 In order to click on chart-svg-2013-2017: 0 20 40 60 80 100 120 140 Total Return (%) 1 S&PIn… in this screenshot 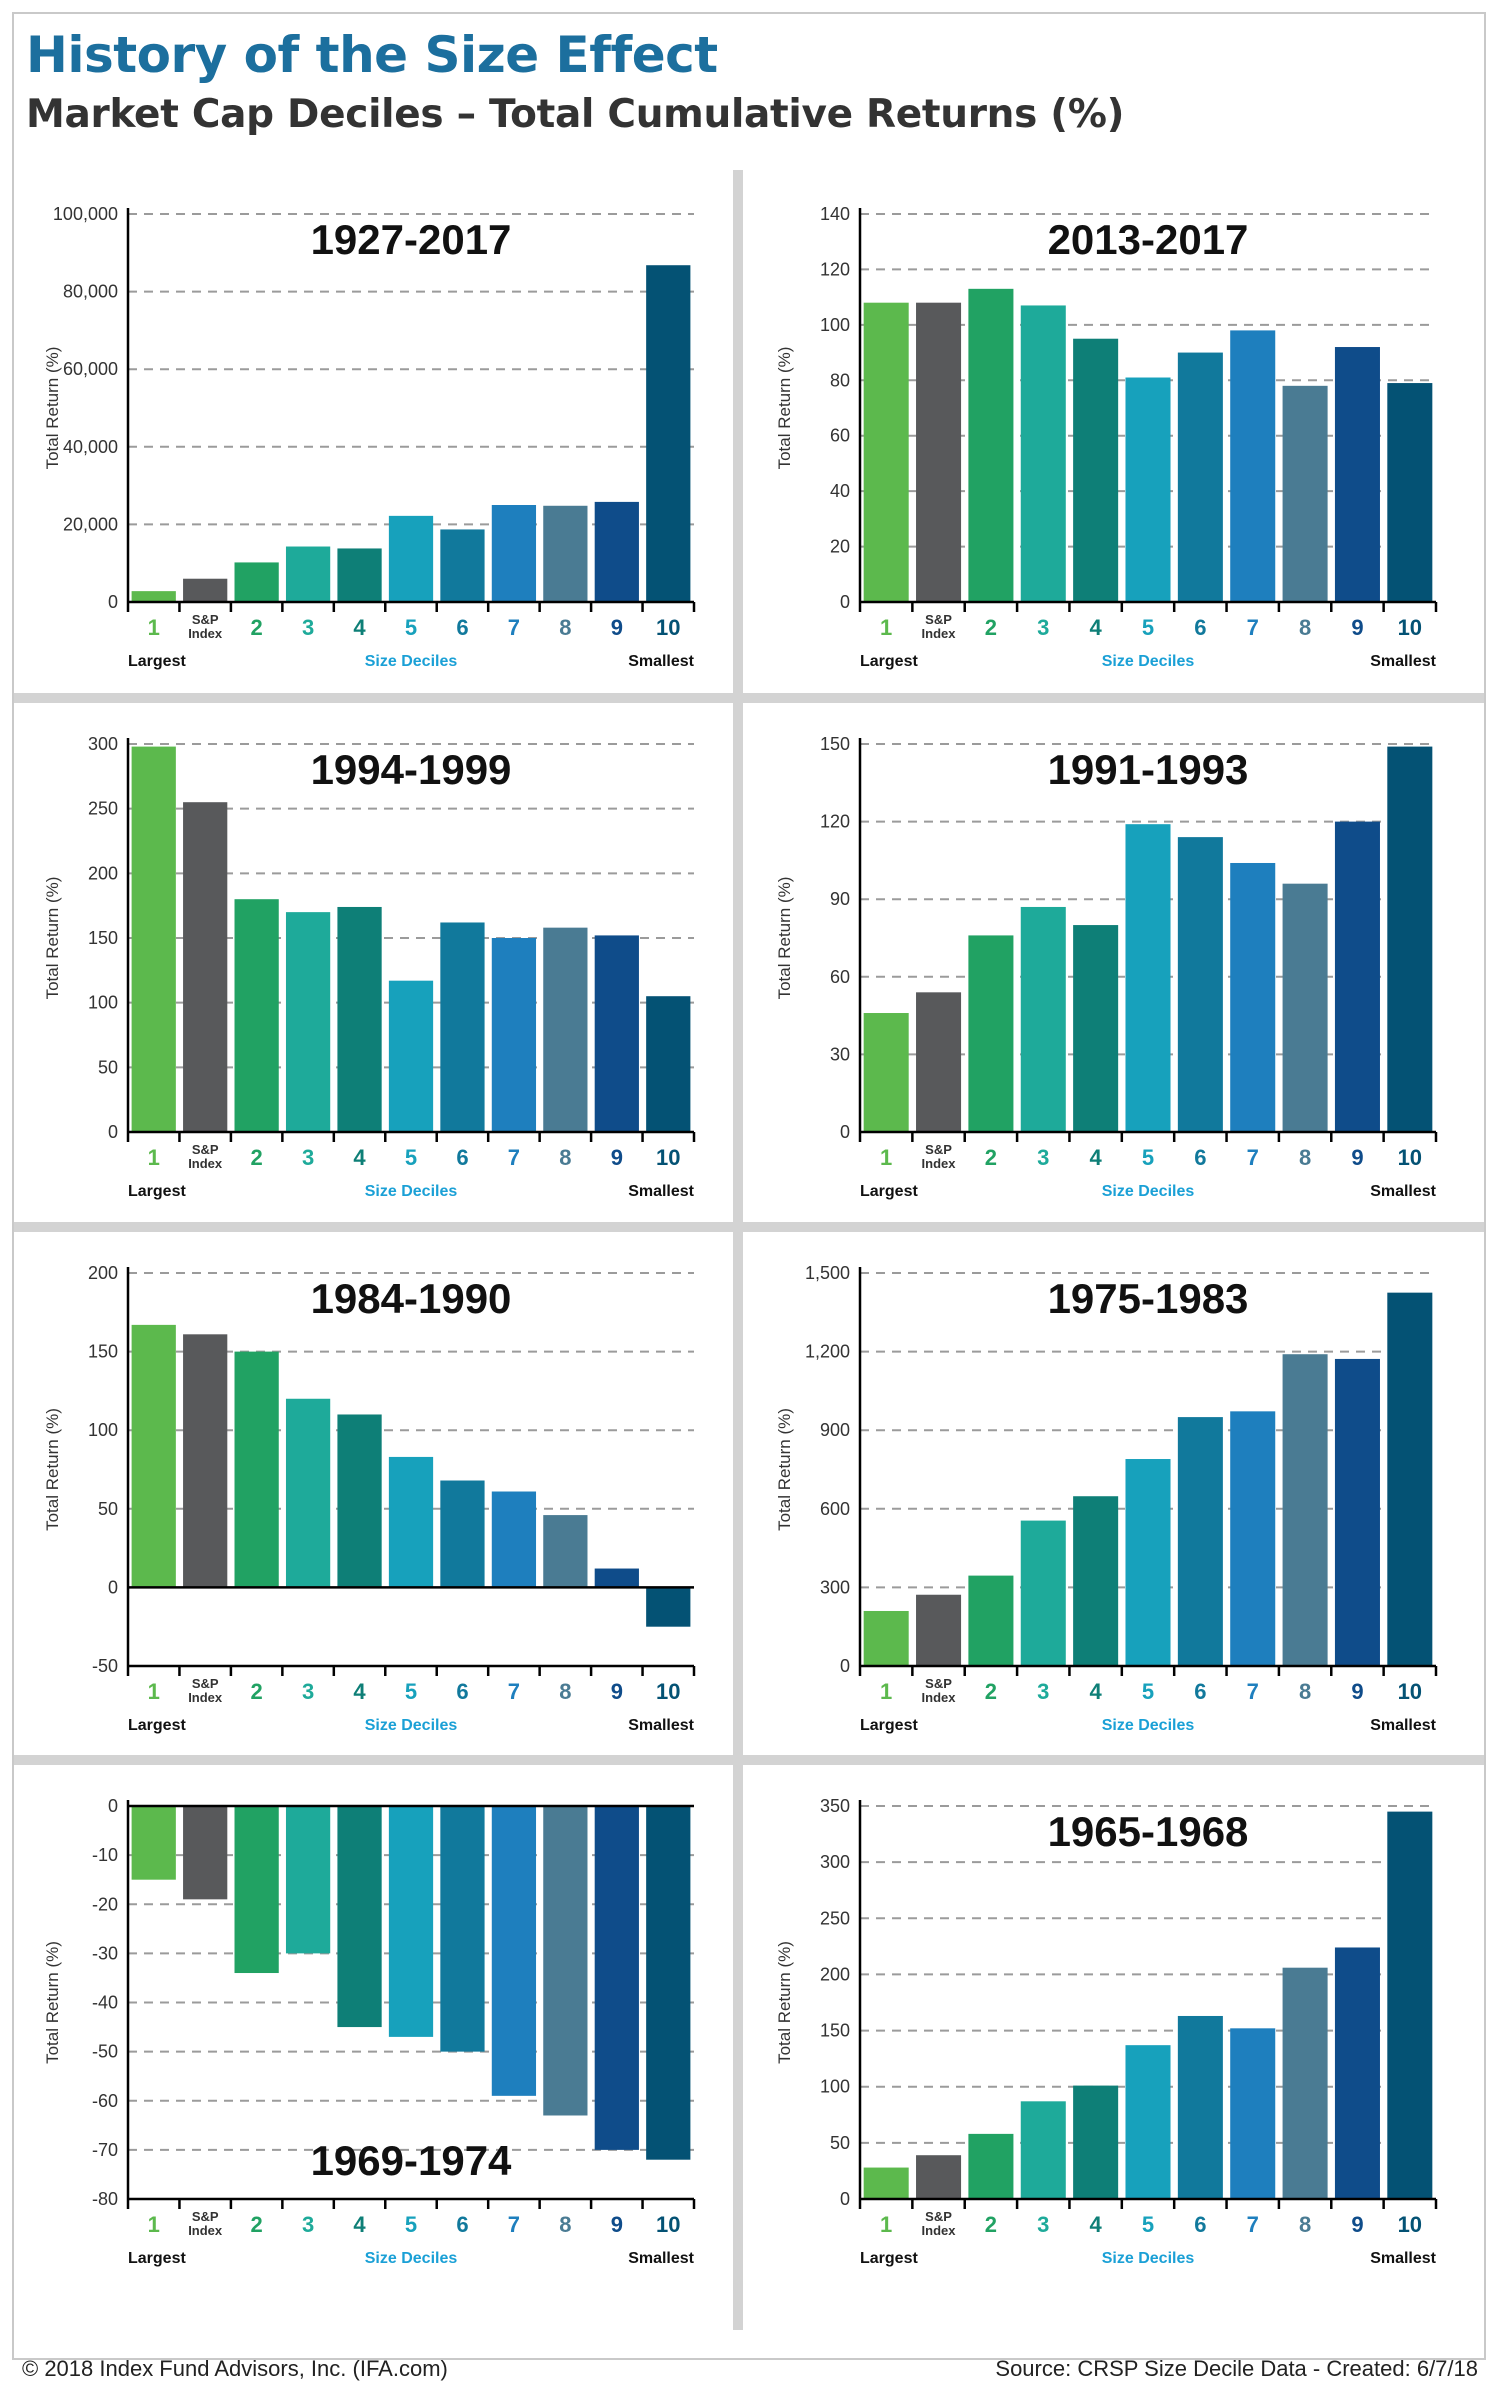, I will do `click(1106, 437)`.